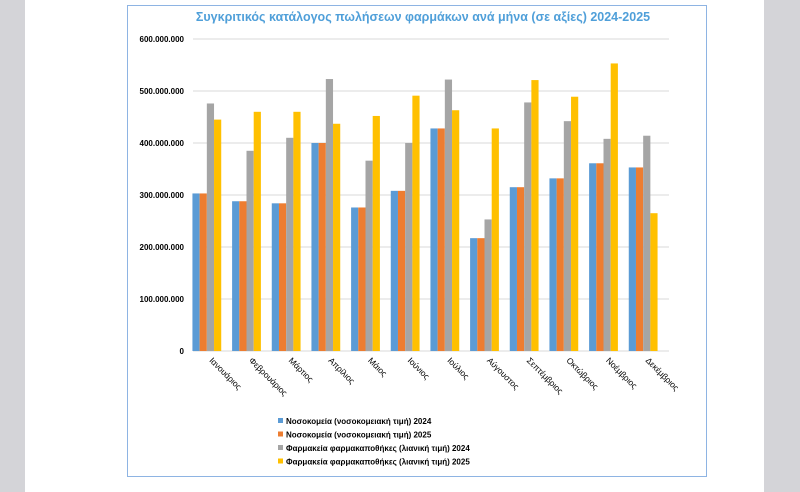  What do you see at coordinates (301, 369) in the screenshot?
I see `x-category-label: Μάρτιος` at bounding box center [301, 369].